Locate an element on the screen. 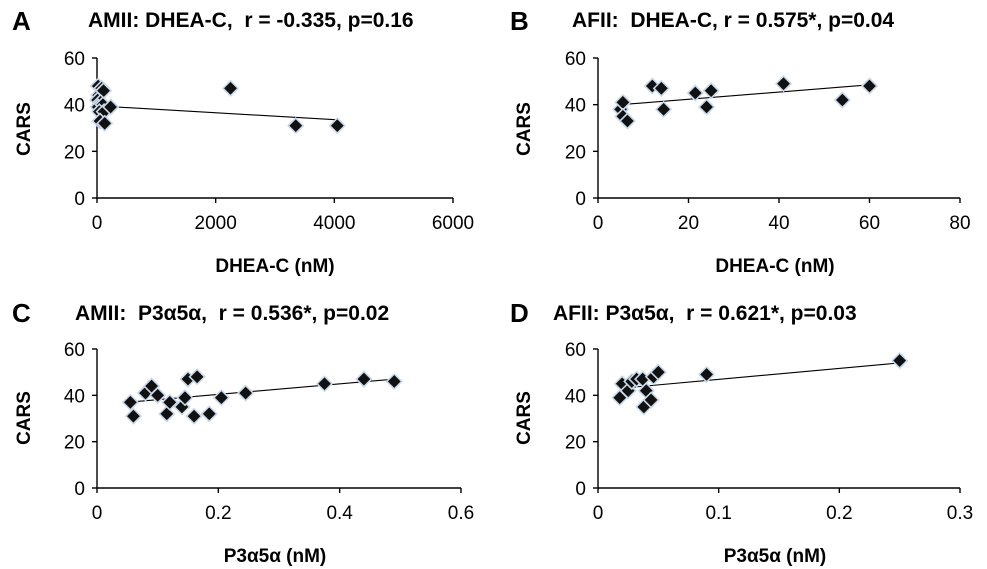  trend-line-d is located at coordinates (759, 375).